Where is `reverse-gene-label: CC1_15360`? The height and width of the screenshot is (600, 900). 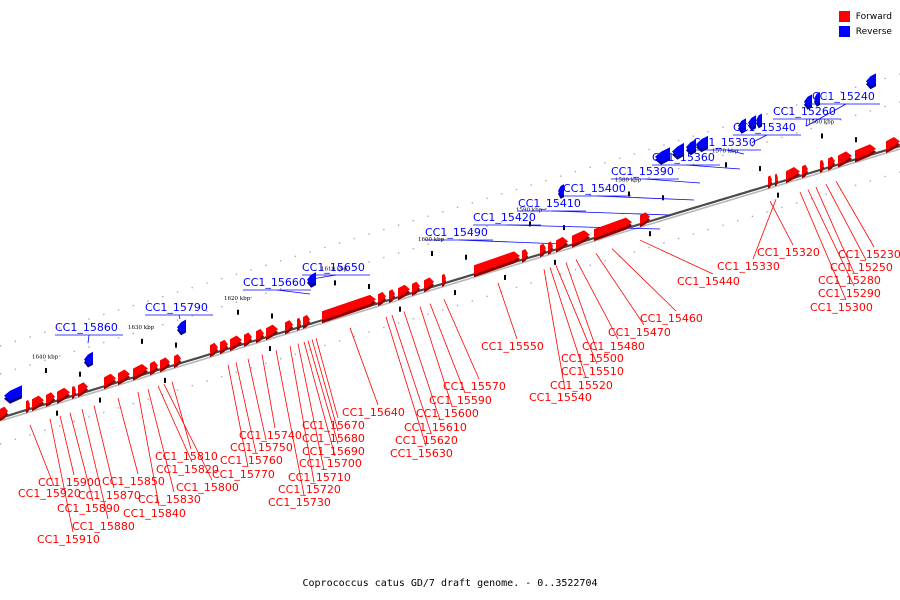 reverse-gene-label: CC1_15360 is located at coordinates (683, 157).